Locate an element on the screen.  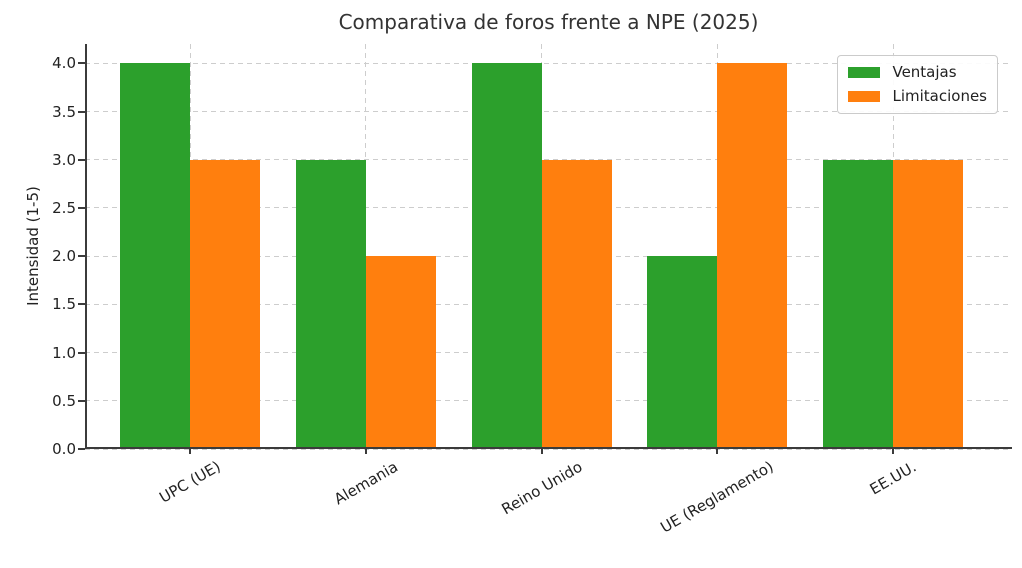
x-tick-label: UPC (UE) is located at coordinates (190, 482).